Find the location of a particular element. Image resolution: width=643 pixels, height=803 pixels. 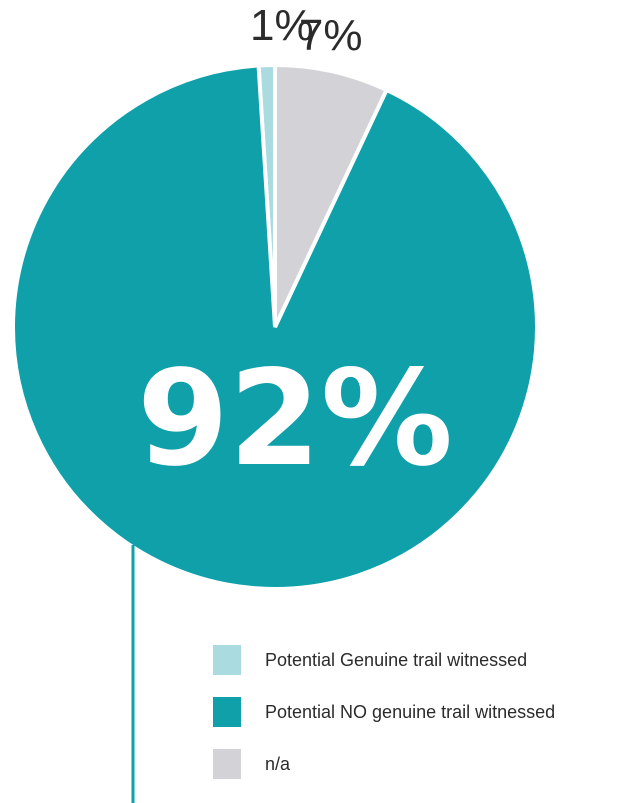

legend-label-0: Potential Genuine trail witnessed is located at coordinates (396, 660).